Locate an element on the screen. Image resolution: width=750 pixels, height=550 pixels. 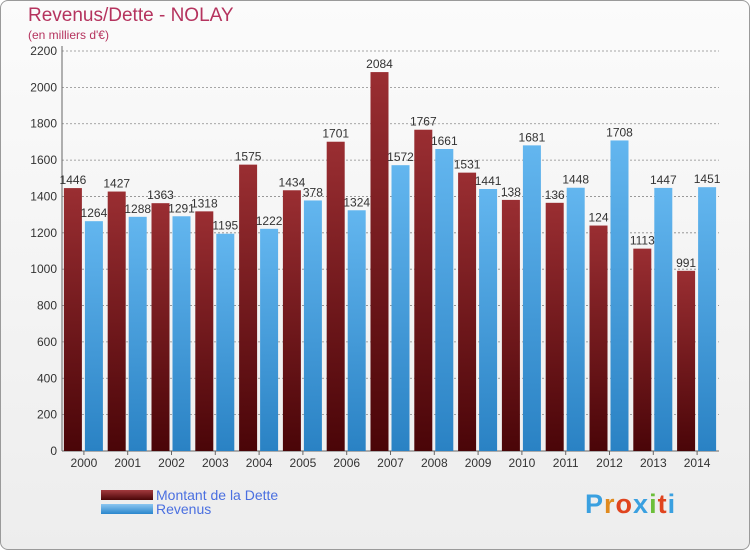
data-label: 1451 is located at coordinates (707, 179).